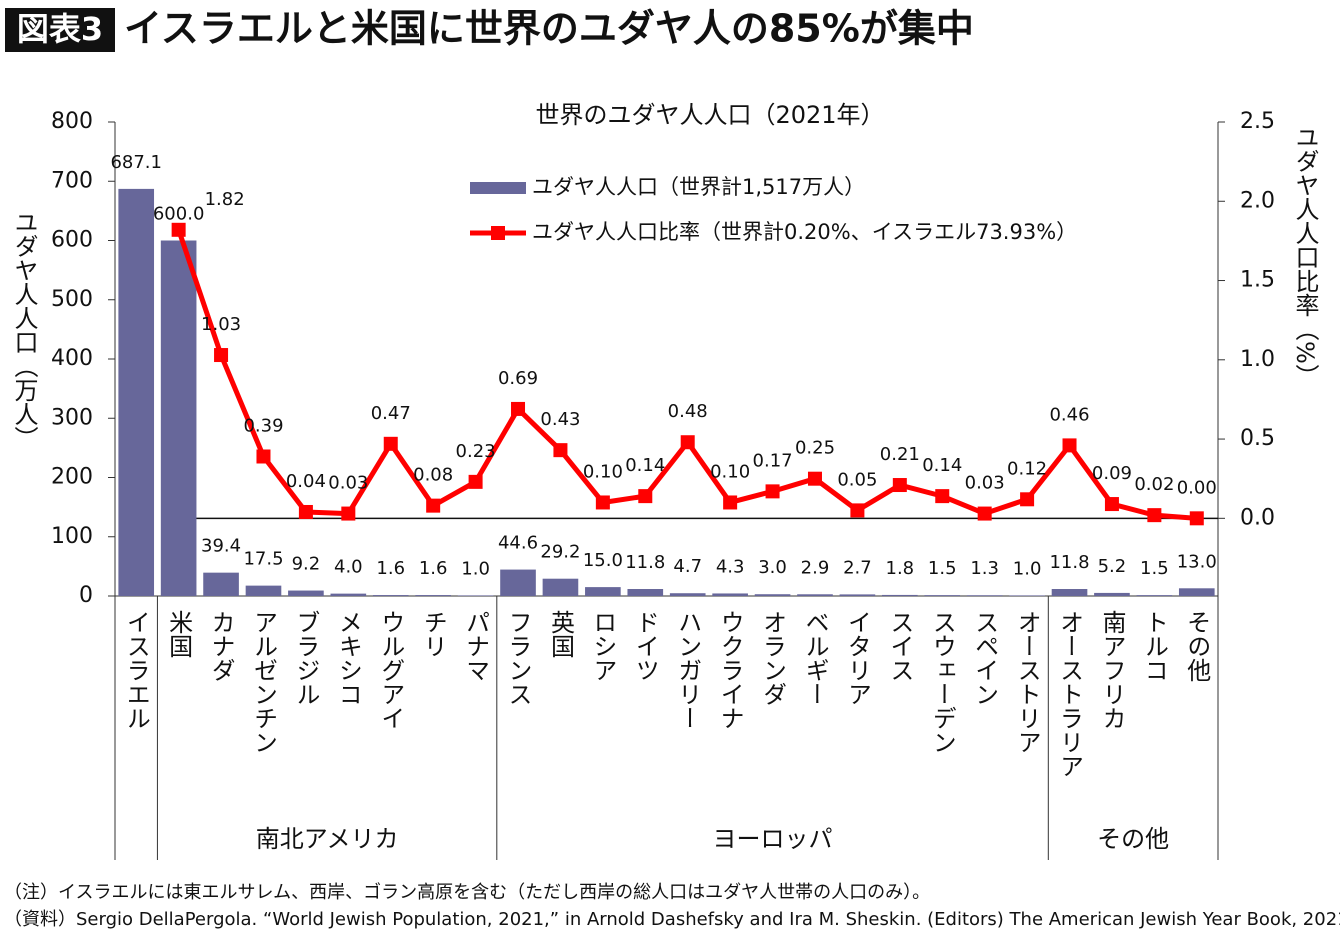 This screenshot has width=1340, height=948. I want to click on group-label: 南北アメリカ, so click(327, 839).